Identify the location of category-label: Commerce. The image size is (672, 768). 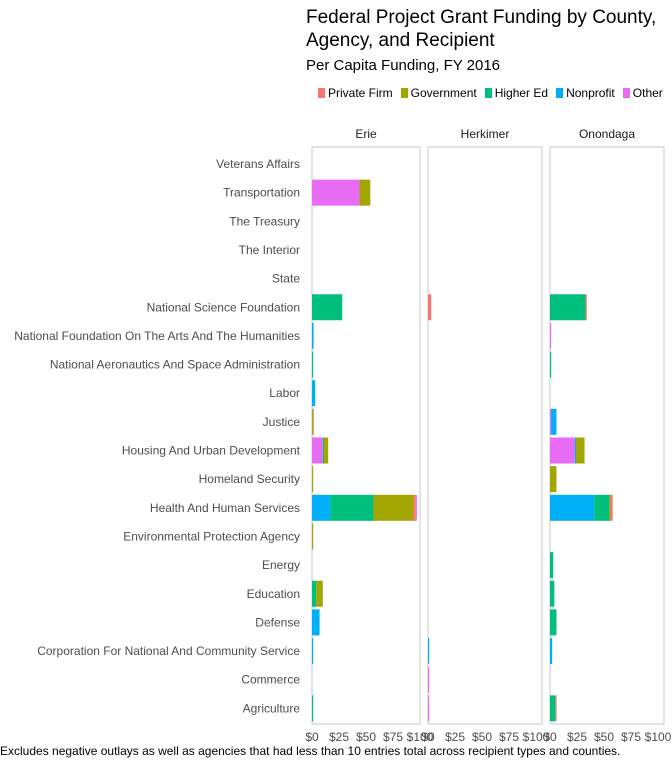
(270, 680).